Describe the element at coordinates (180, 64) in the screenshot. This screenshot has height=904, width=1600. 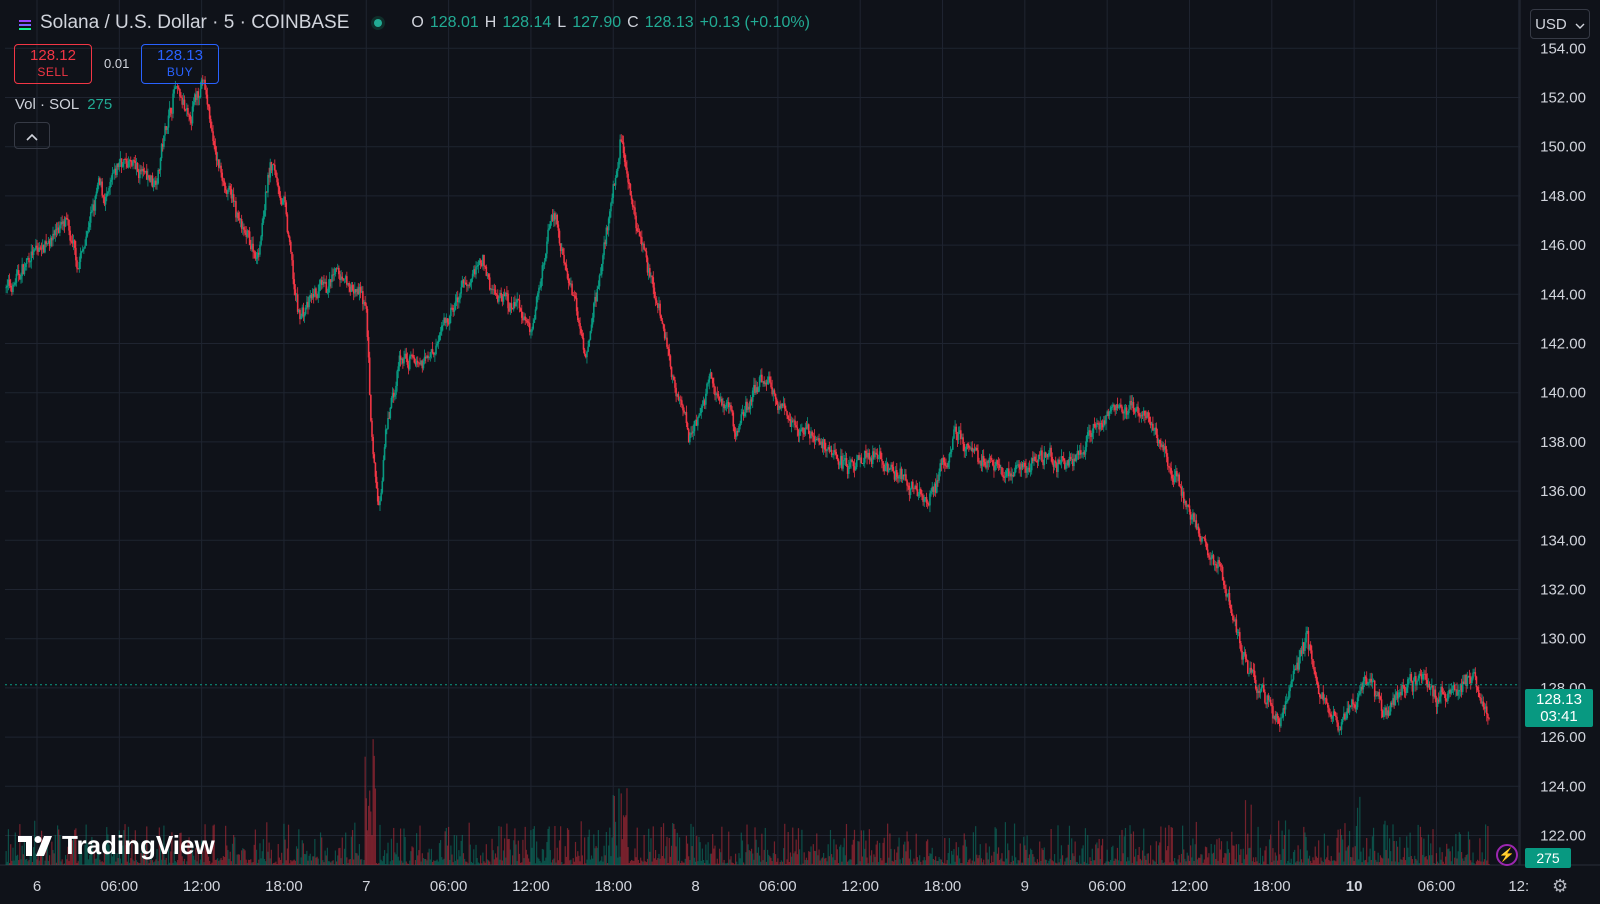
I see `buy-button: 128.13 BUY` at that location.